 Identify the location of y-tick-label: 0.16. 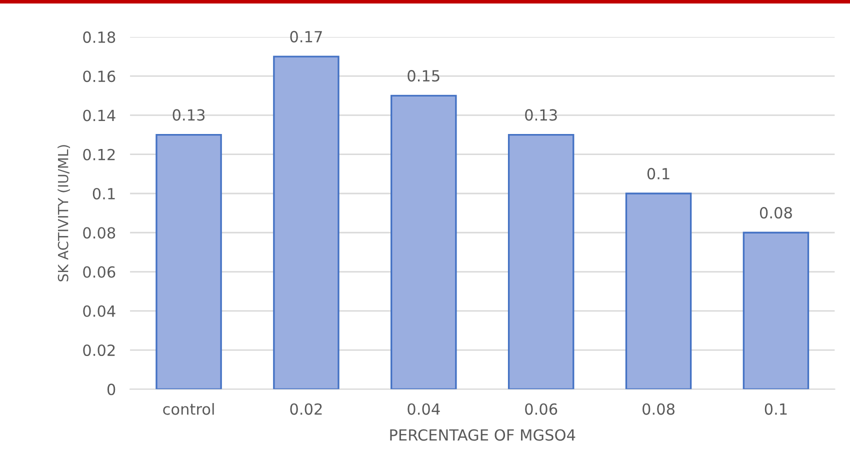
(99, 76).